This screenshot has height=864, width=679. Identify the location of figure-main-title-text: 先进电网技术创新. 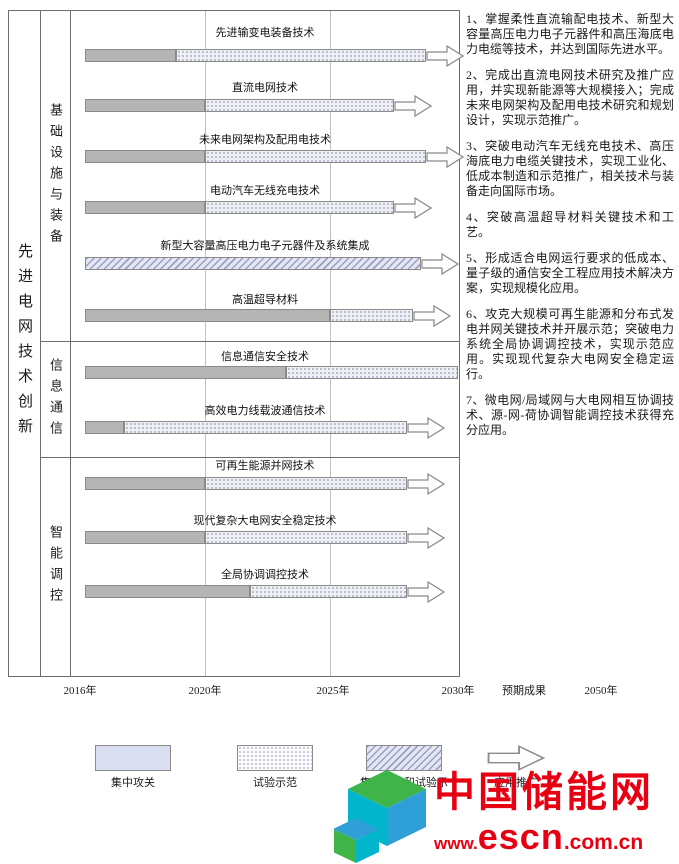
(24, 343).